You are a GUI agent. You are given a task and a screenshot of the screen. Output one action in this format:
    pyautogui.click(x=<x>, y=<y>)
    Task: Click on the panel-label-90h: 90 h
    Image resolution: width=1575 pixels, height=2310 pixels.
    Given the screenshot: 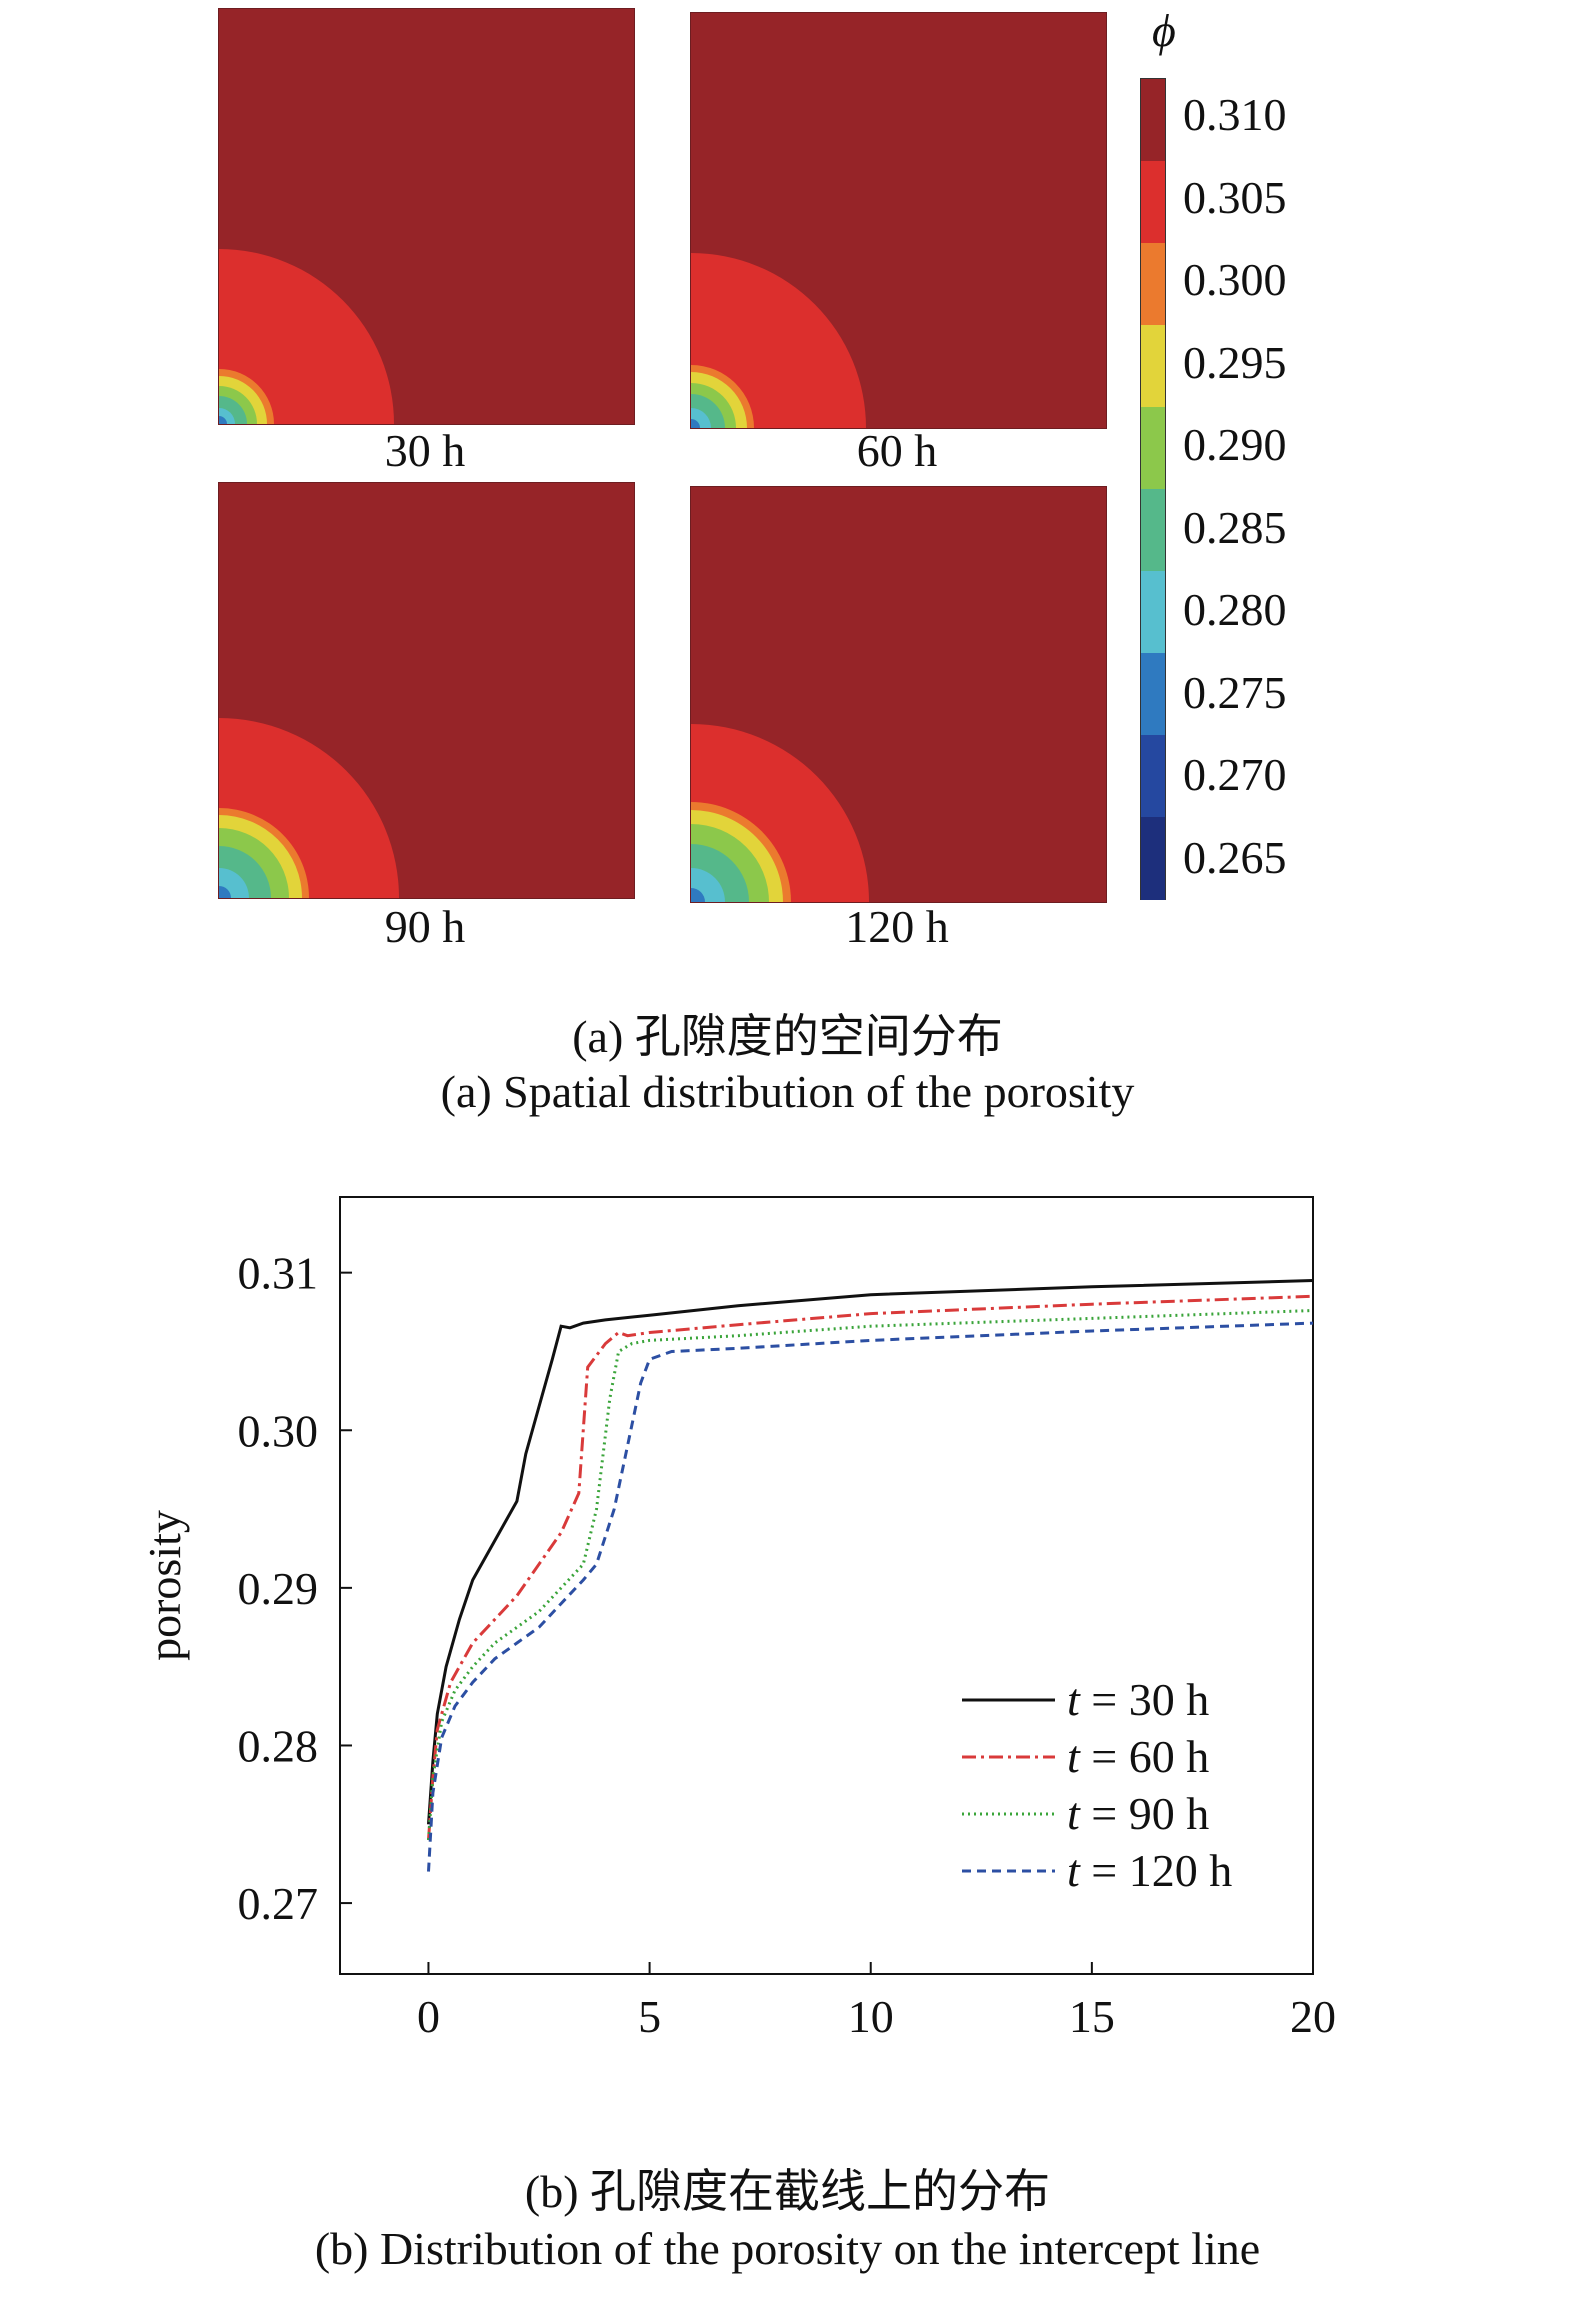 What is the action you would take?
    pyautogui.click(x=425, y=926)
    